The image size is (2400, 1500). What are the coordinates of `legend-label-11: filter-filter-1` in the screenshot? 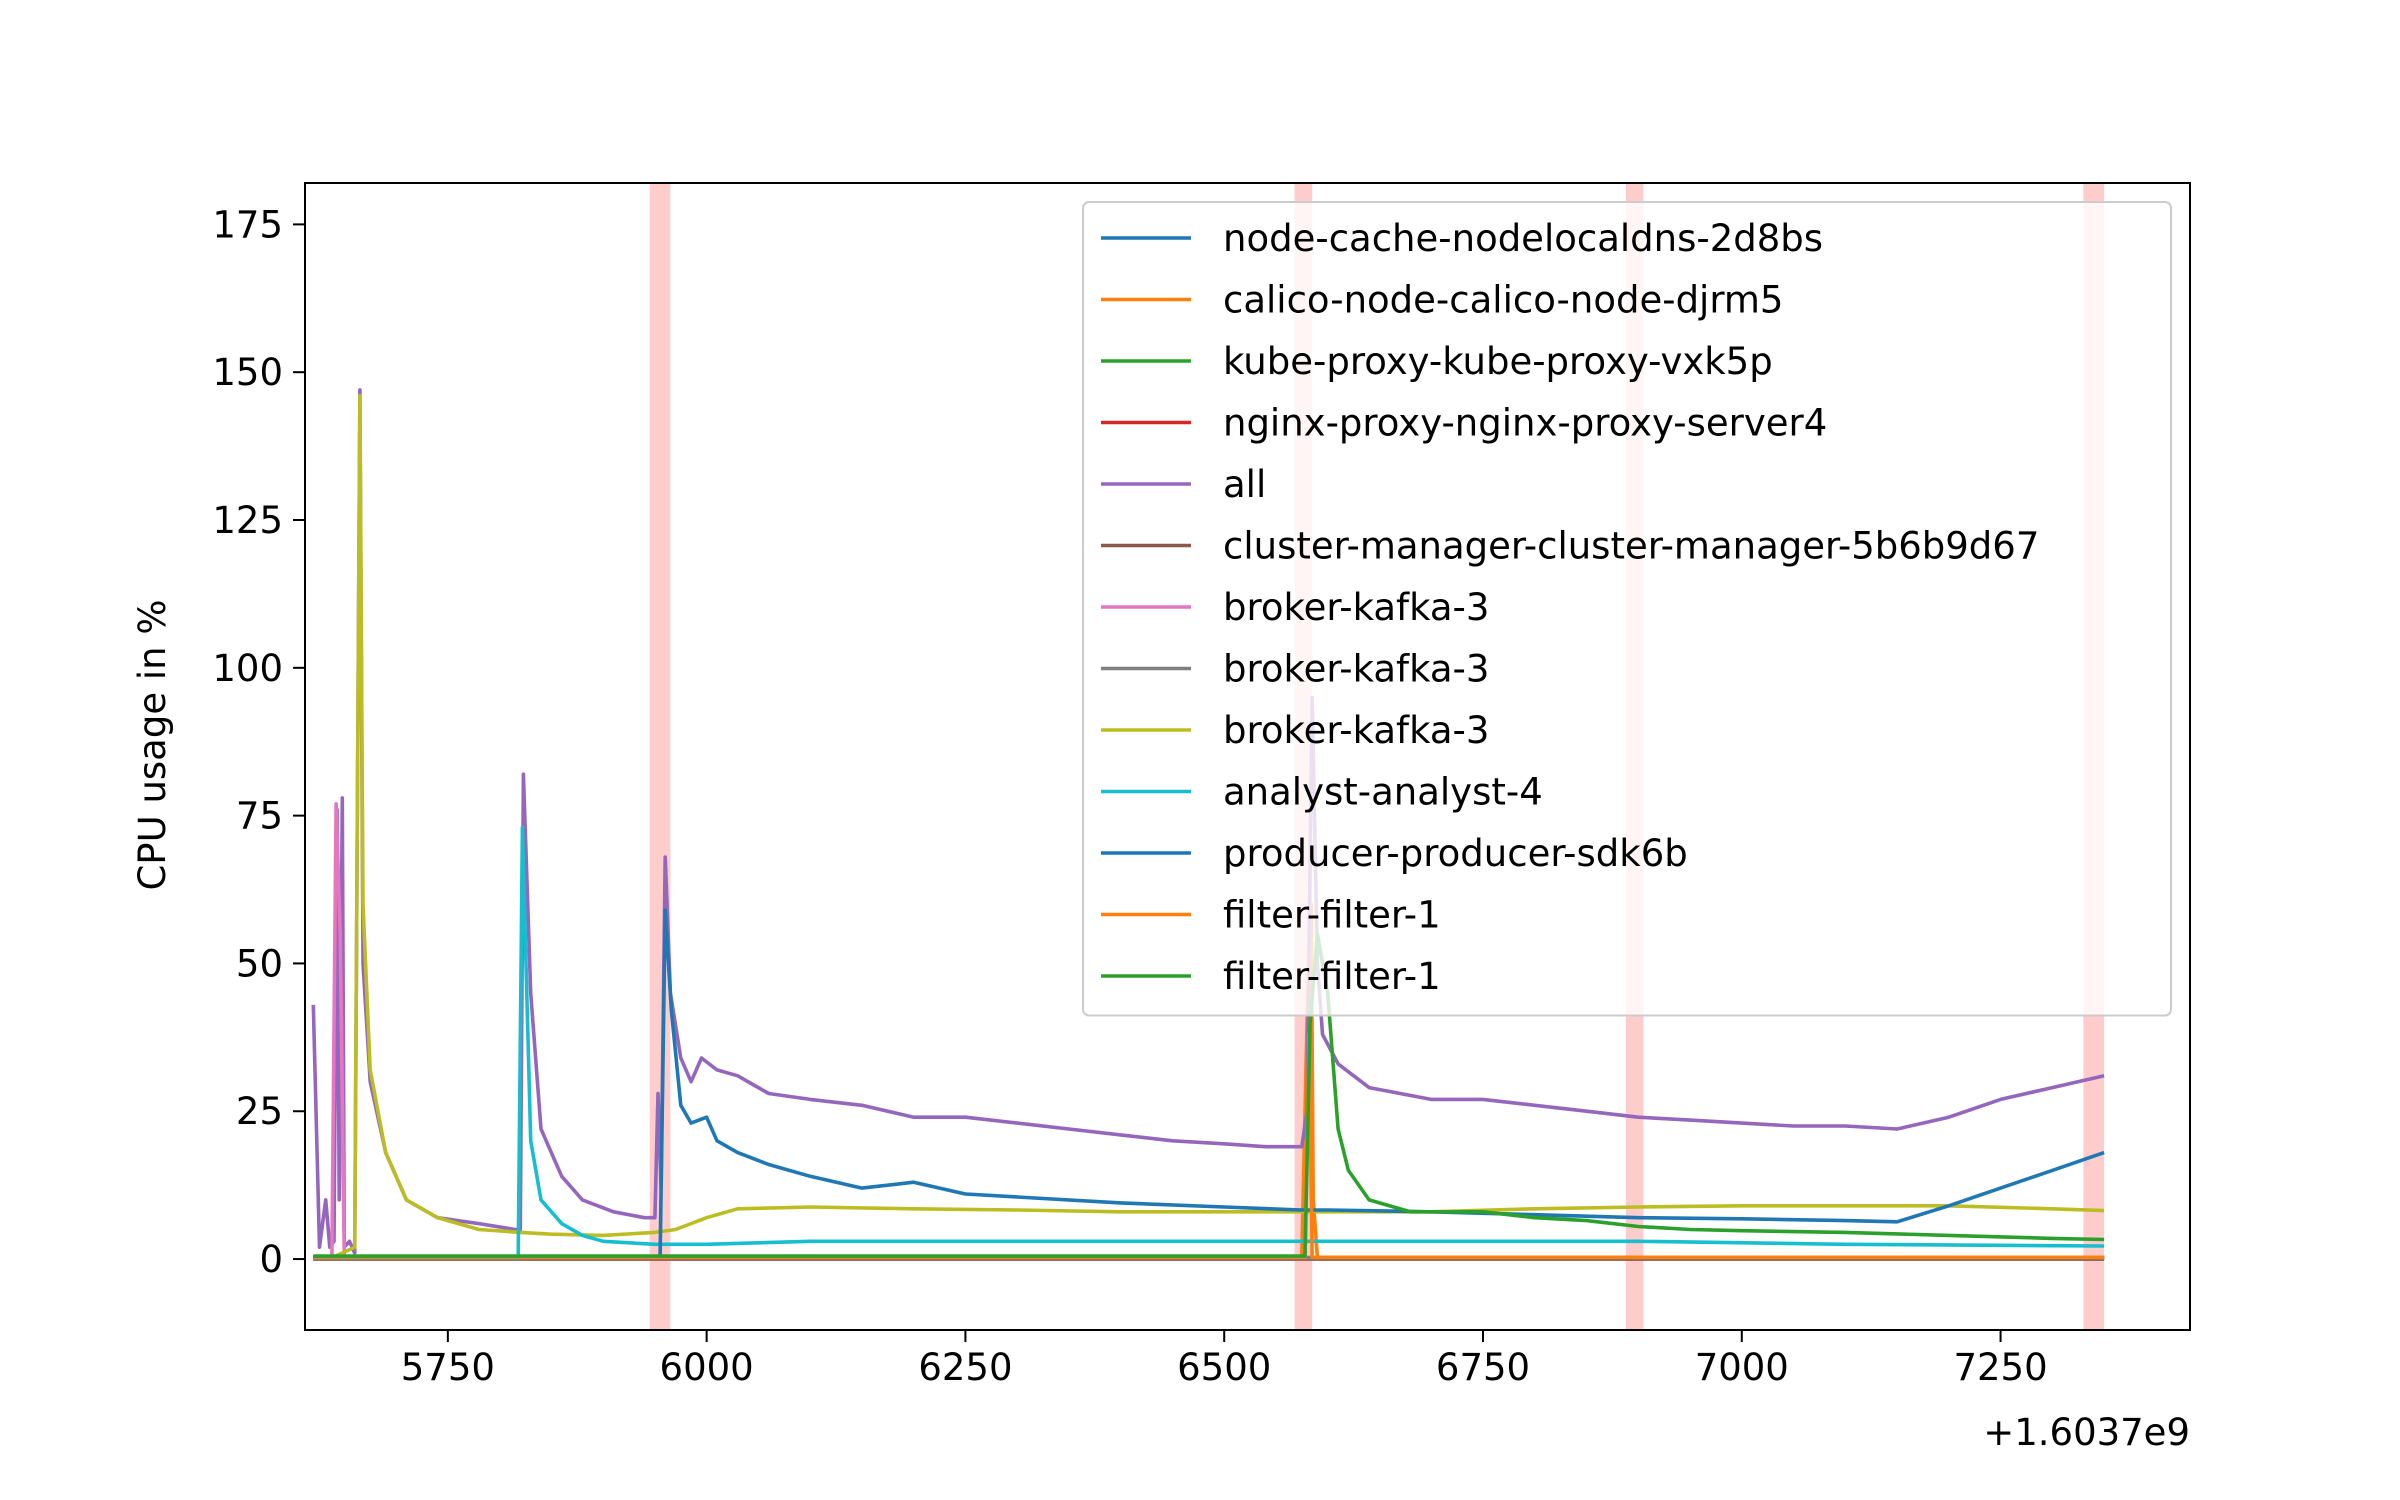 It's located at (1332, 915).